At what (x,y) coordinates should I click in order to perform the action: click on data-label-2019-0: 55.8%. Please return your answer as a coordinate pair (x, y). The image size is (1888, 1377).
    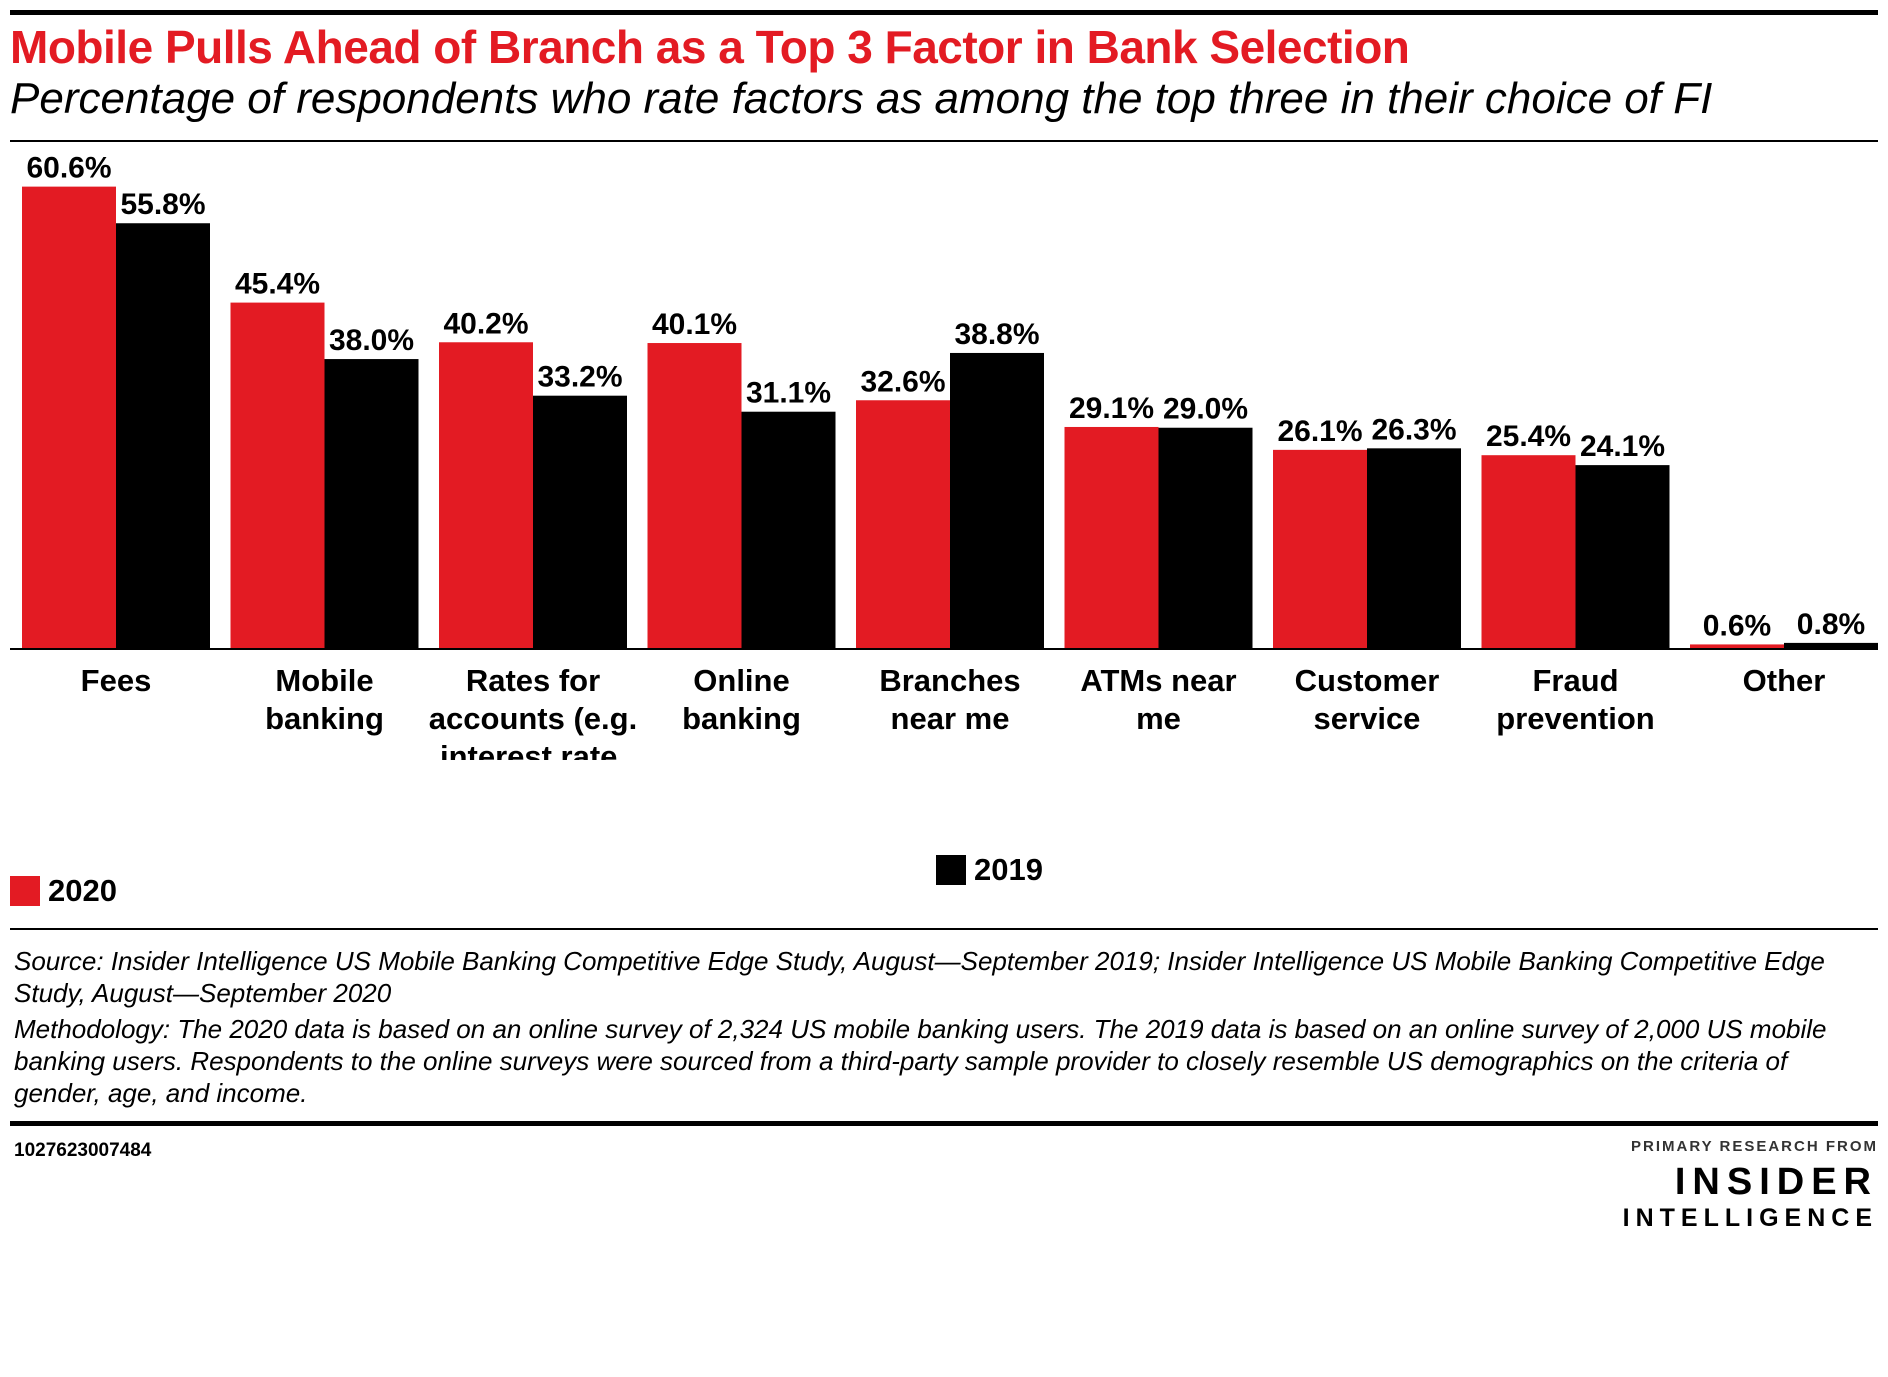
    Looking at the image, I should click on (162, 204).